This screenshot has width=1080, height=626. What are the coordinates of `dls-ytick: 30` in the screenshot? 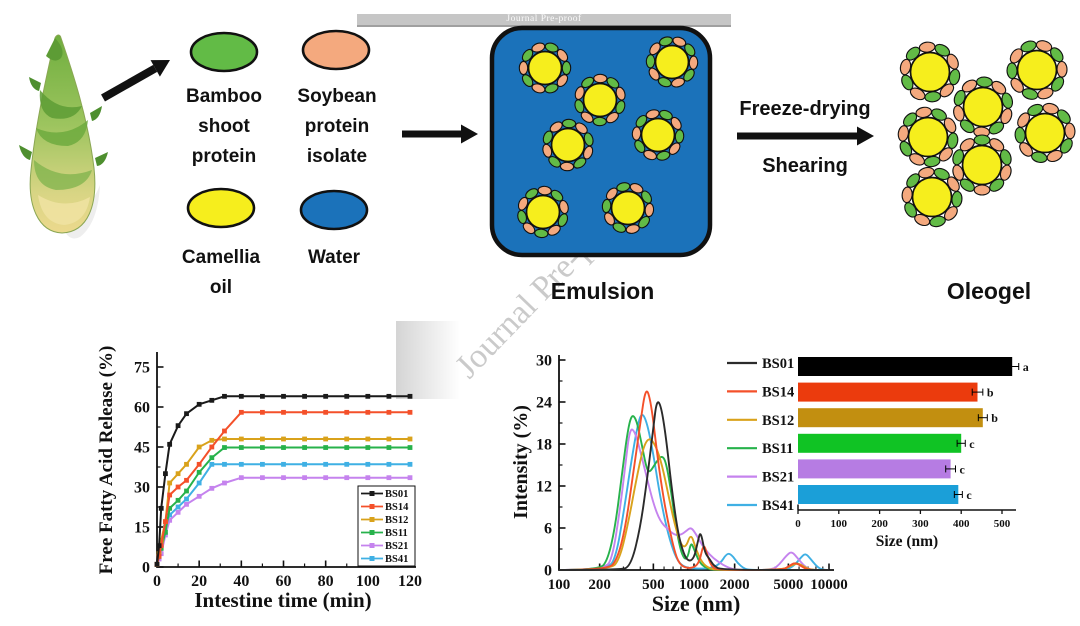 It's located at (544, 361).